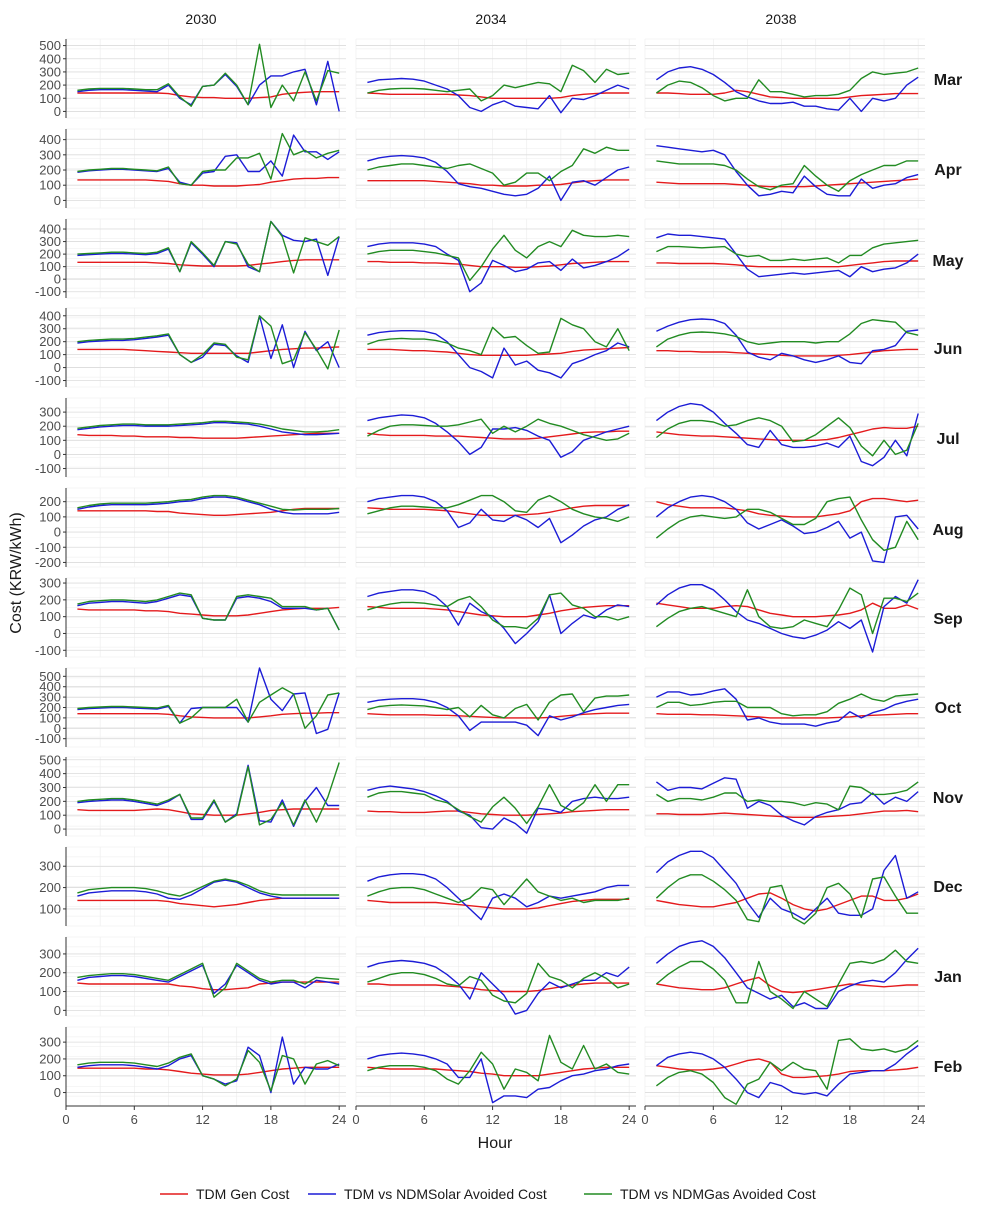 The width and height of the screenshot is (981, 1226). What do you see at coordinates (787, 705) in the screenshot?
I see `series-line-gas-2038-oct` at bounding box center [787, 705].